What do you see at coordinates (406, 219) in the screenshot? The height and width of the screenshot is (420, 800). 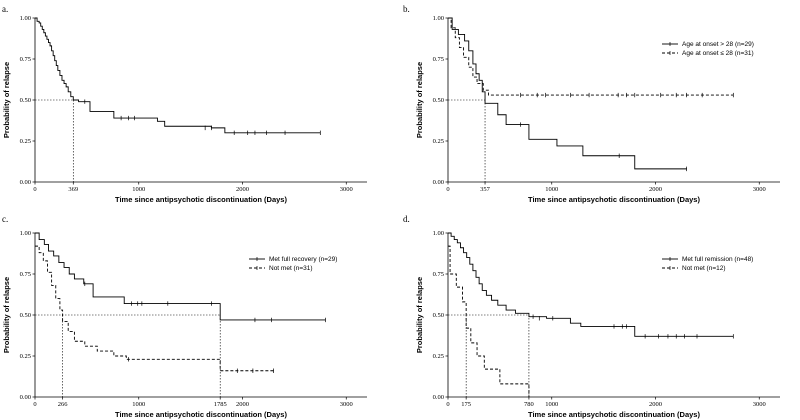 I see `panel-letter: d.` at bounding box center [406, 219].